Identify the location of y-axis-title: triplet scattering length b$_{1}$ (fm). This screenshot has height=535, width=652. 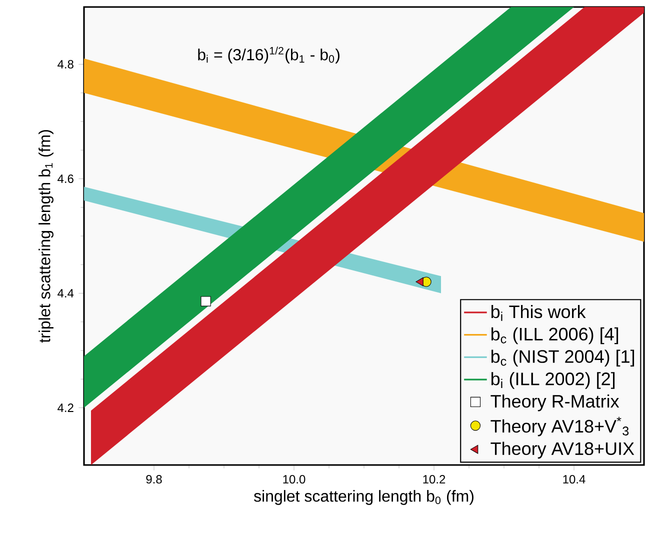
(46, 236).